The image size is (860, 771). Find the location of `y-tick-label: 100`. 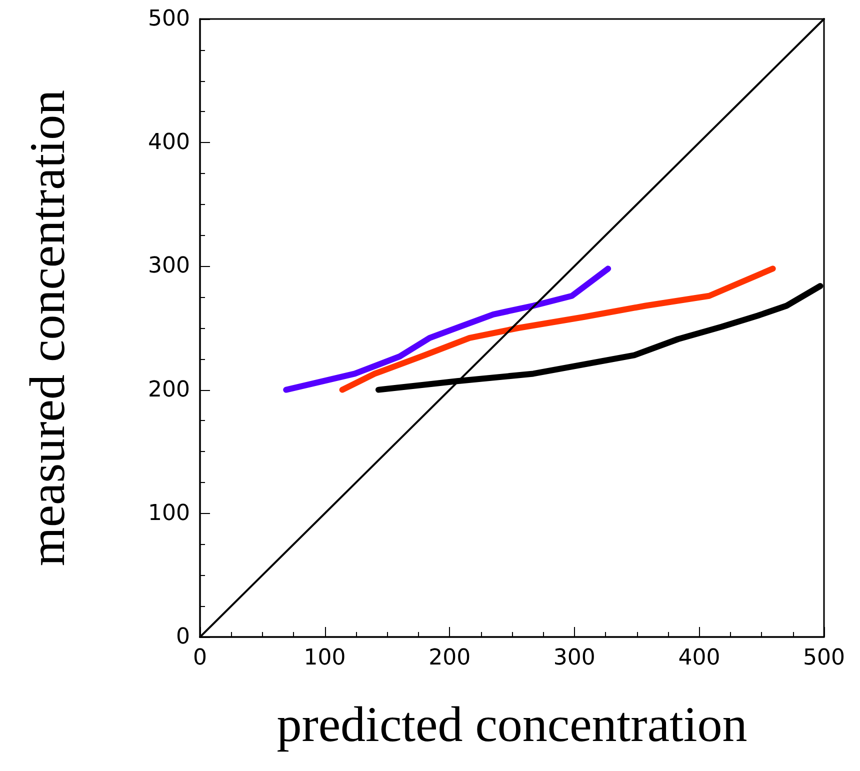

y-tick-label: 100 is located at coordinates (169, 513).